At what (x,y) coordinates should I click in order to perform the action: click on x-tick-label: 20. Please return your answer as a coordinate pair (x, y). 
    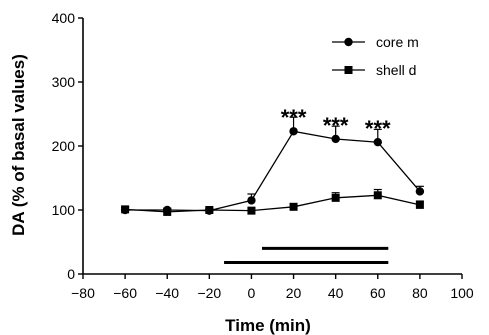
    Looking at the image, I should click on (294, 293).